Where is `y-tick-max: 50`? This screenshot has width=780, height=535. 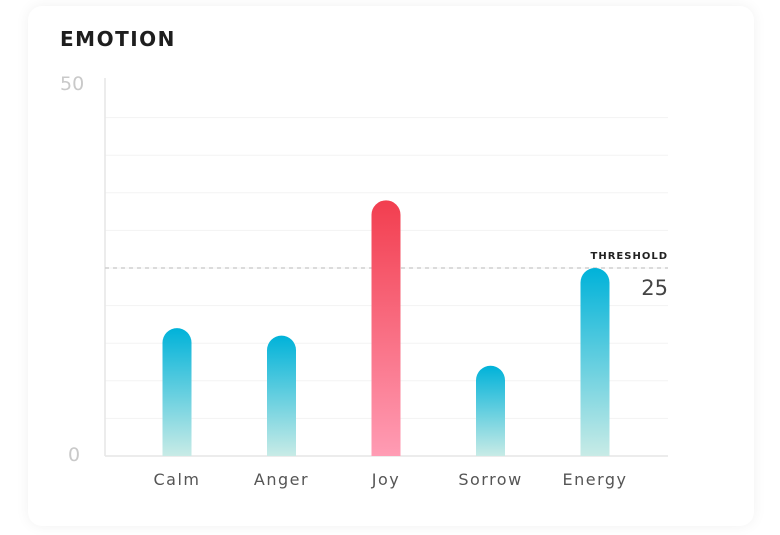 y-tick-max: 50 is located at coordinates (72, 84).